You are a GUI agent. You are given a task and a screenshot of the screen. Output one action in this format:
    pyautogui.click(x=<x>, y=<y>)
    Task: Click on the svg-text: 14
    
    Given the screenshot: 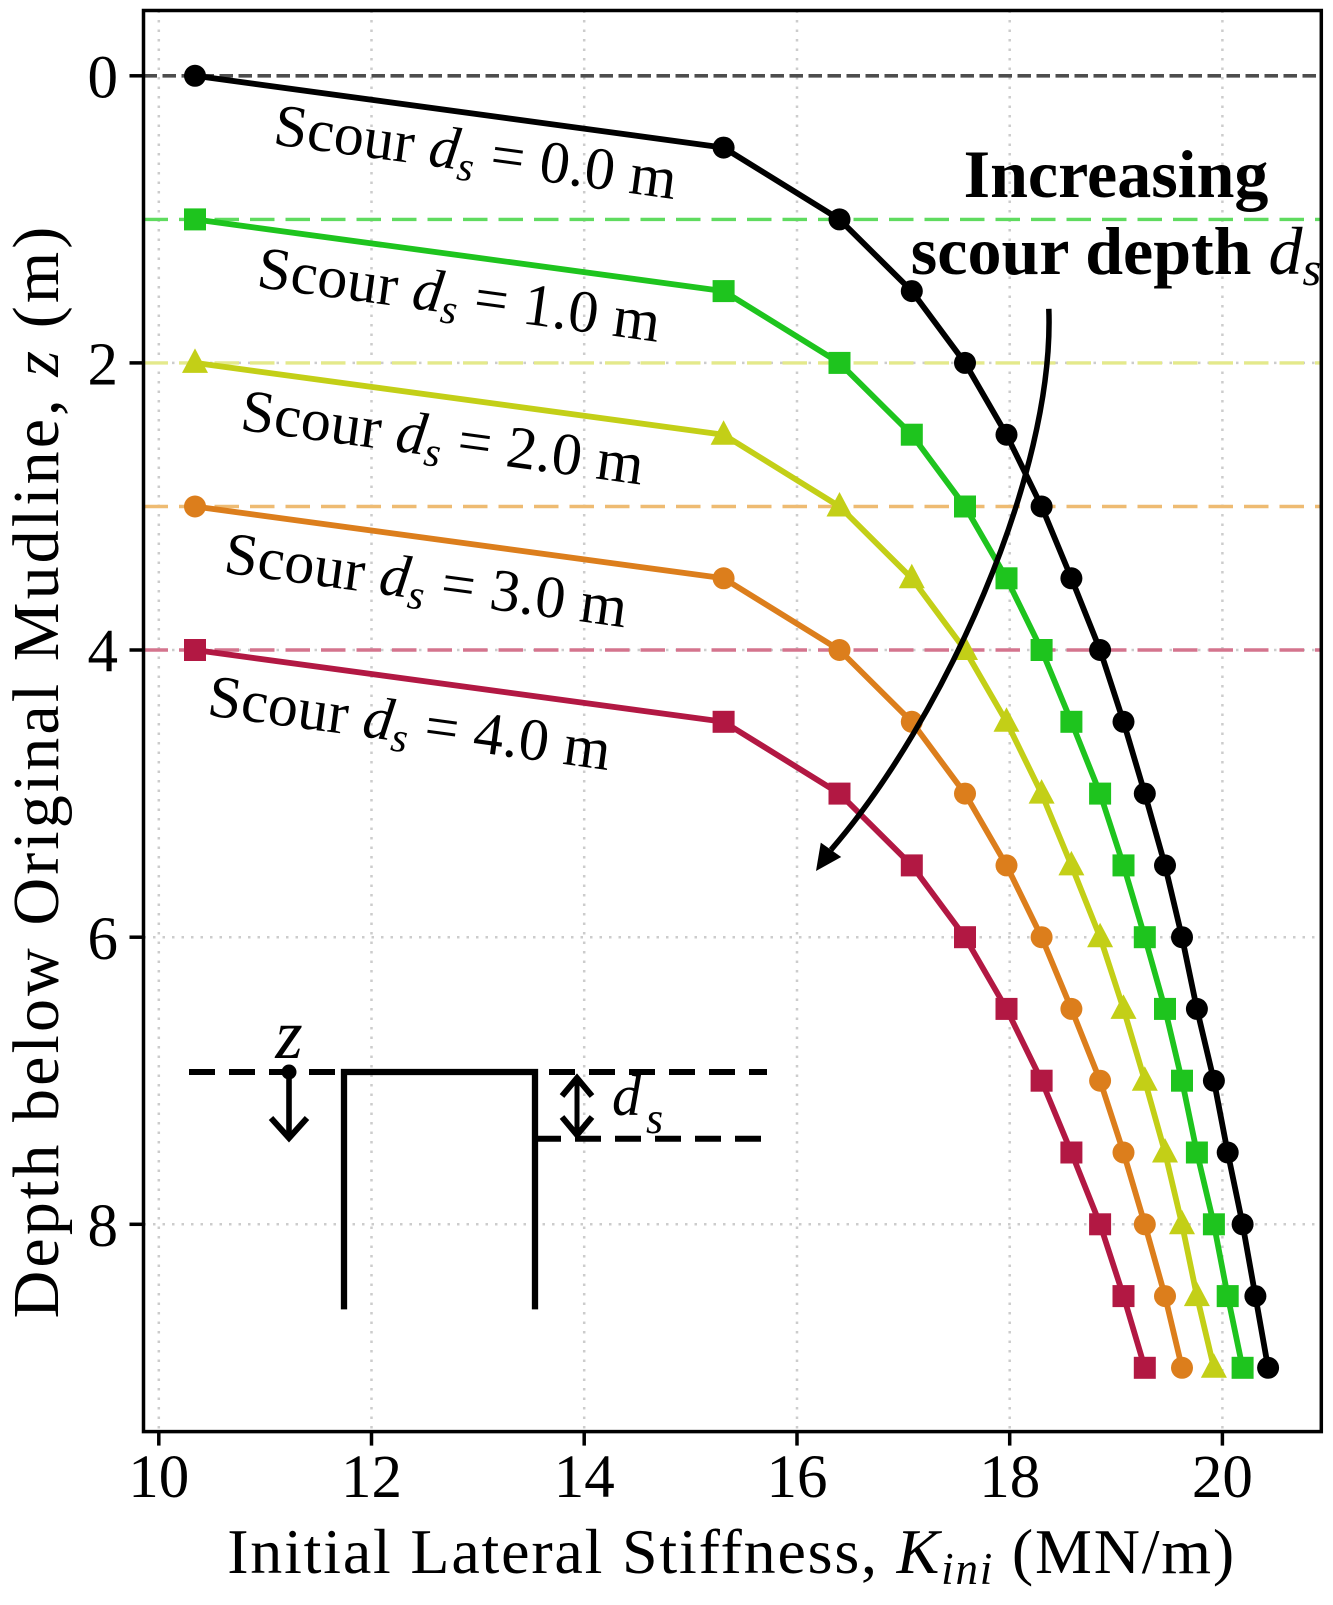 What is the action you would take?
    pyautogui.click(x=584, y=1477)
    